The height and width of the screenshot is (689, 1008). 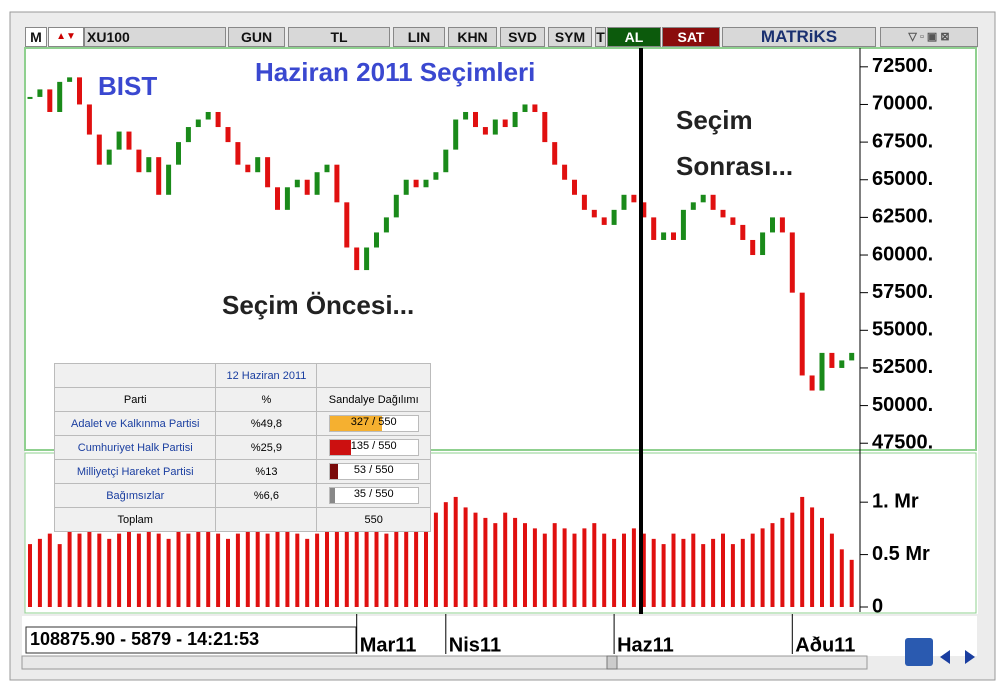 I want to click on x-tick-label: Haz11, so click(x=645, y=645).